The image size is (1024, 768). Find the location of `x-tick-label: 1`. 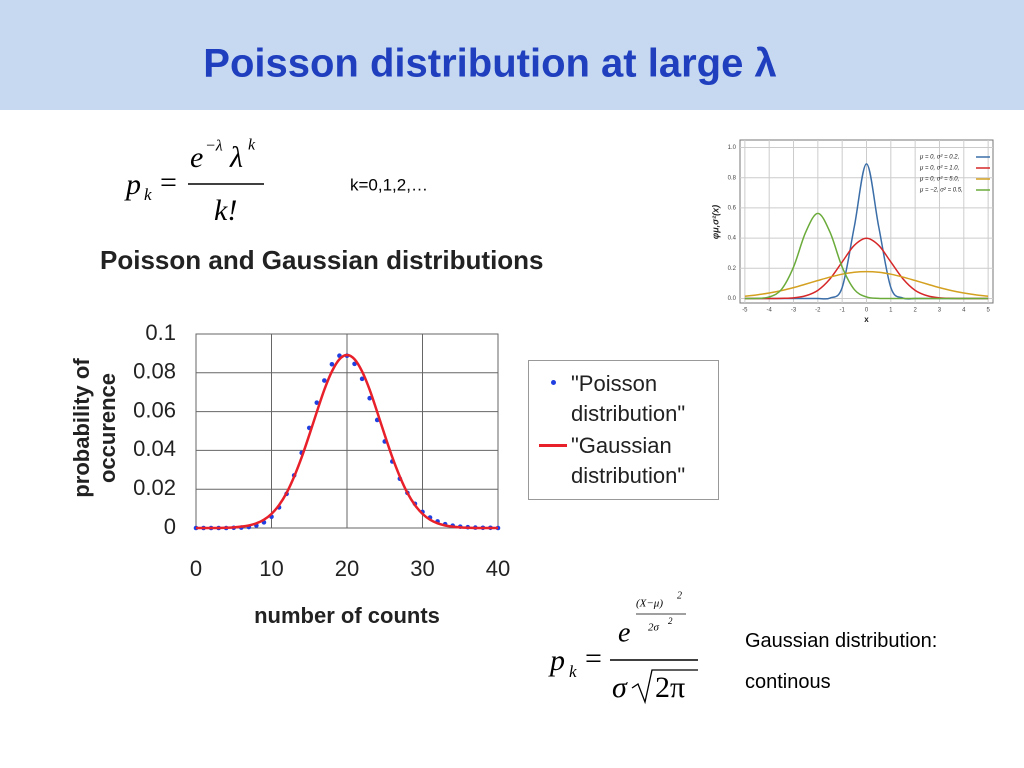

x-tick-label: 1 is located at coordinates (891, 311).